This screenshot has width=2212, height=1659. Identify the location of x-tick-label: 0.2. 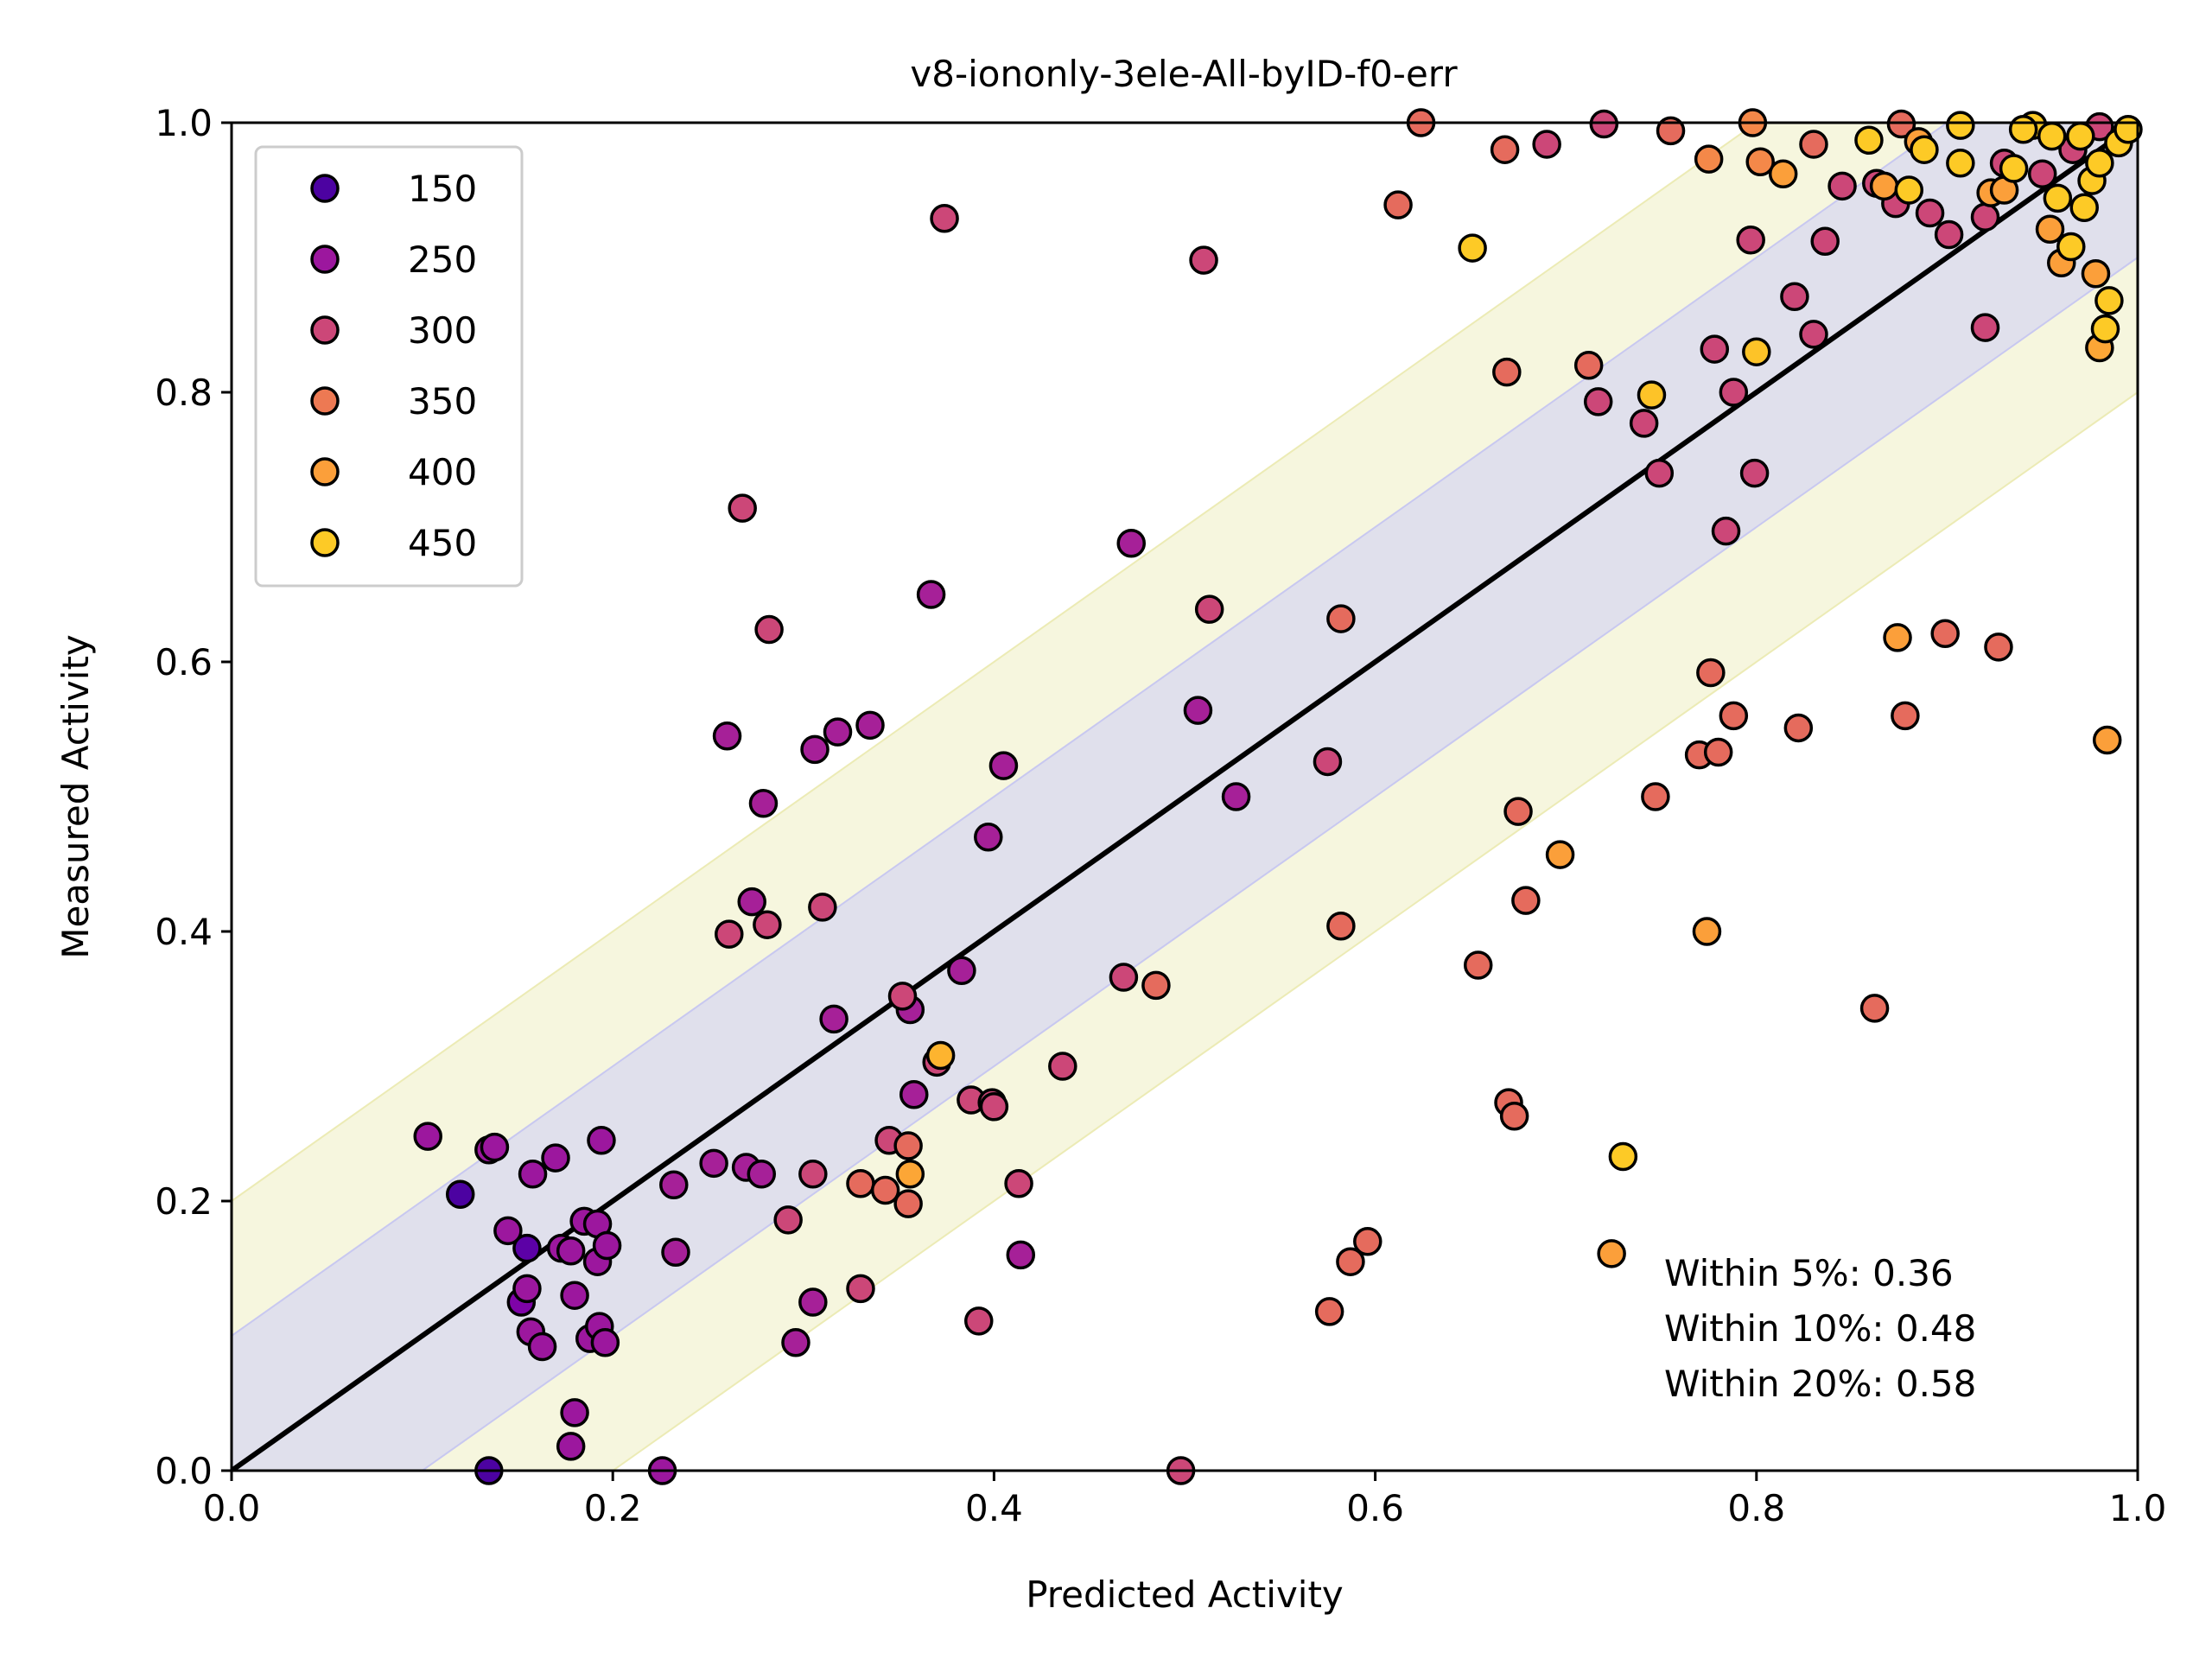
(613, 1508).